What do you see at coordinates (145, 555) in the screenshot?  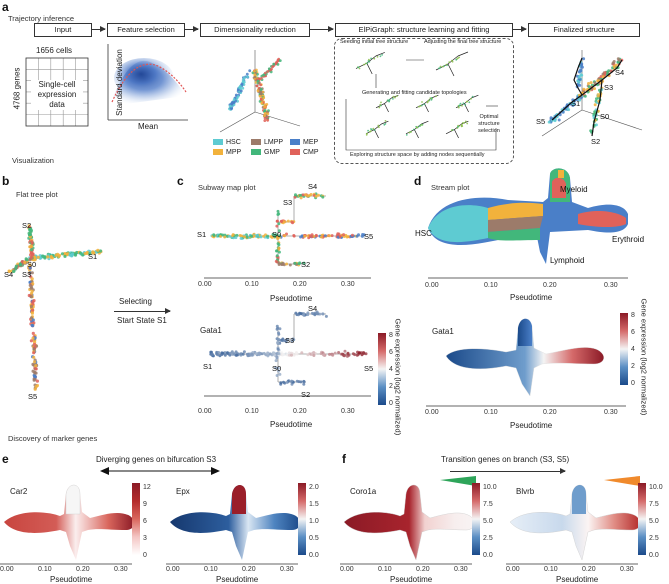 I see `e-cbar1-tick-0: 0` at bounding box center [145, 555].